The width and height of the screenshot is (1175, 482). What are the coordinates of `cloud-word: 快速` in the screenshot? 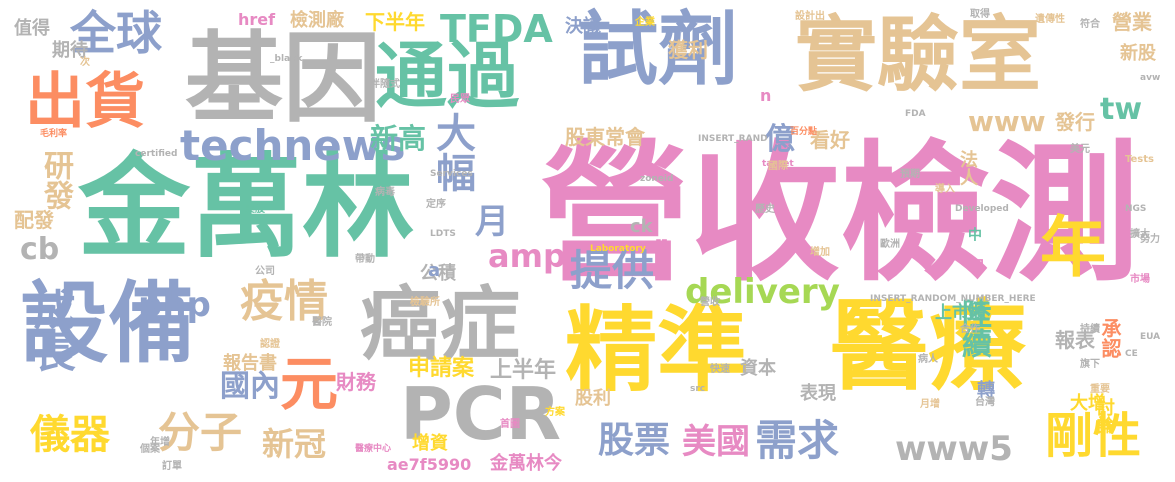 It's located at (720, 369).